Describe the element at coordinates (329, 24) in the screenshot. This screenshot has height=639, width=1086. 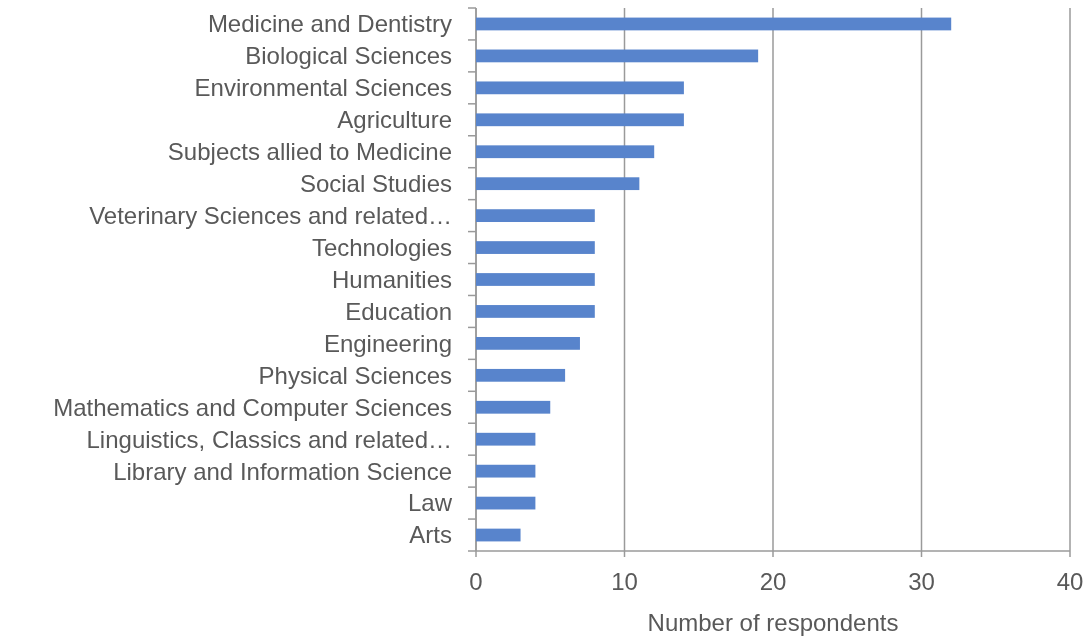
I see `y-tick-label: Medicine and Dentistry` at that location.